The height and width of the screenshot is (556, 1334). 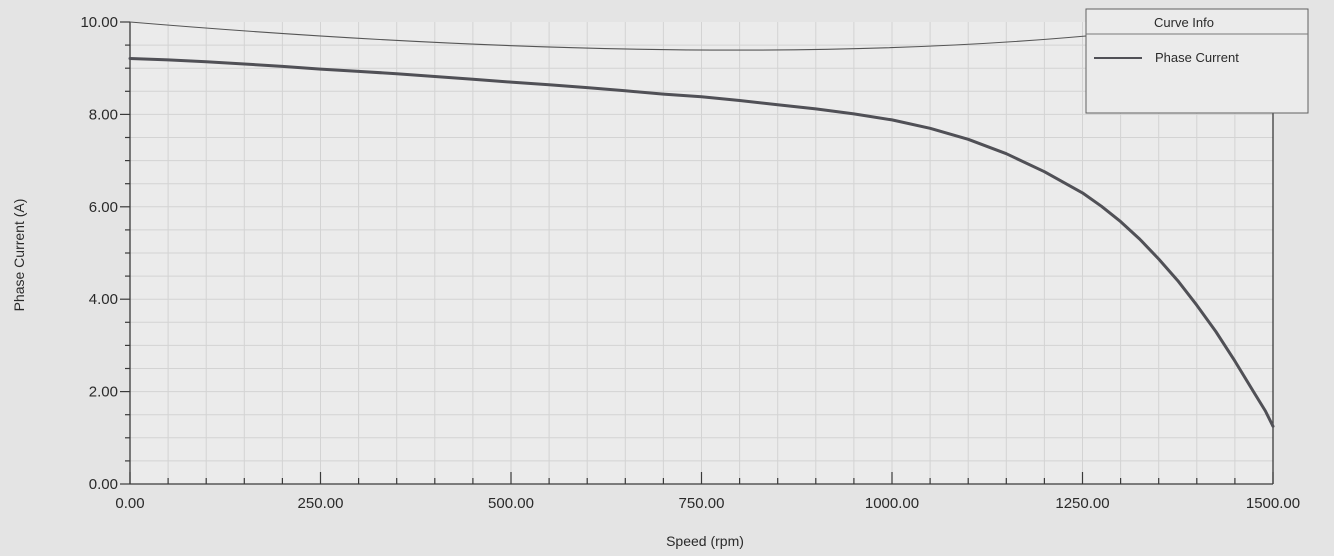 What do you see at coordinates (1082, 503) in the screenshot?
I see `x-tick-label: 1250.00` at bounding box center [1082, 503].